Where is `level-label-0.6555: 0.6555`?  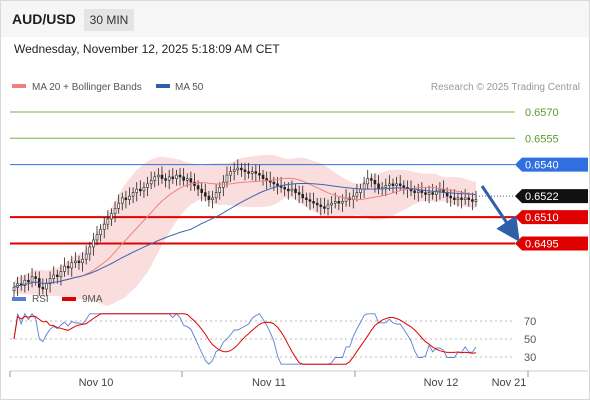 level-label-0.6555: 0.6555 is located at coordinates (542, 139).